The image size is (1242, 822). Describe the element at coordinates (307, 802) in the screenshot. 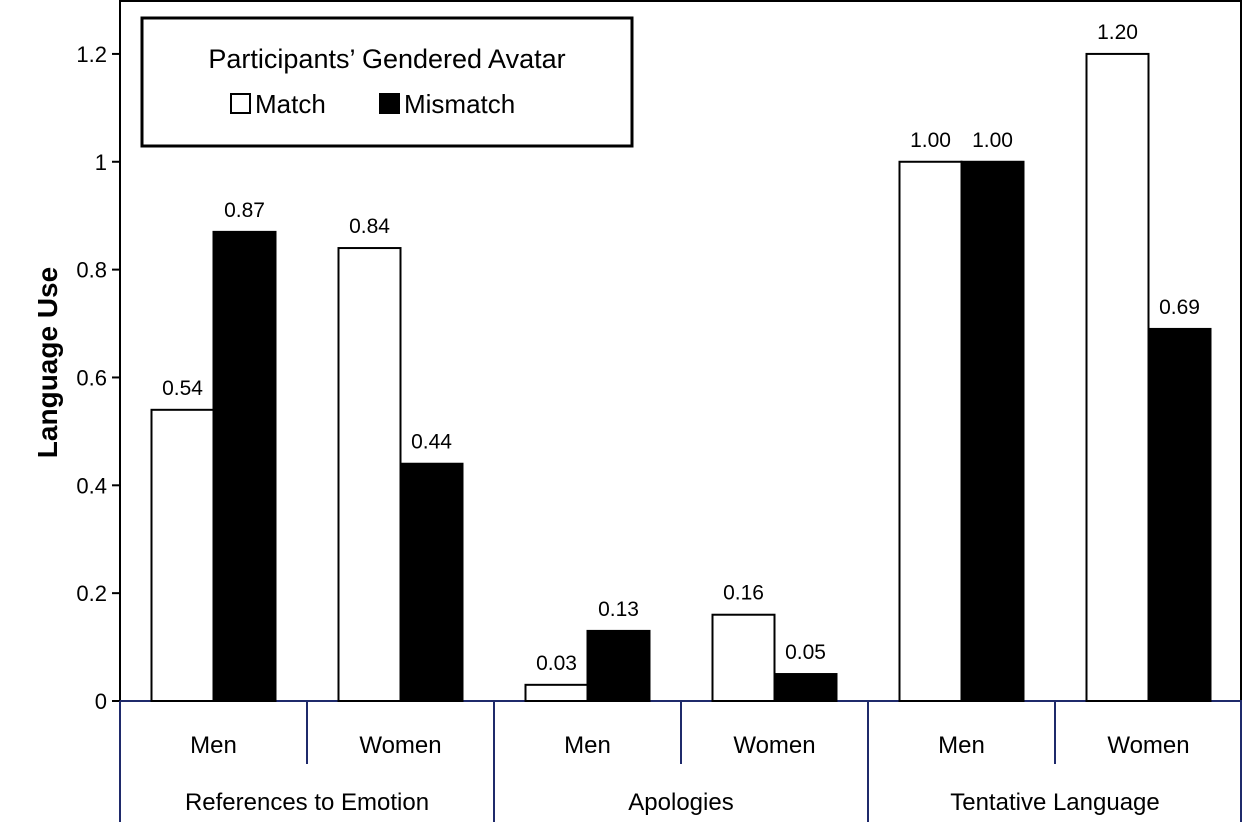

I see `group-label: References to Emotion` at that location.